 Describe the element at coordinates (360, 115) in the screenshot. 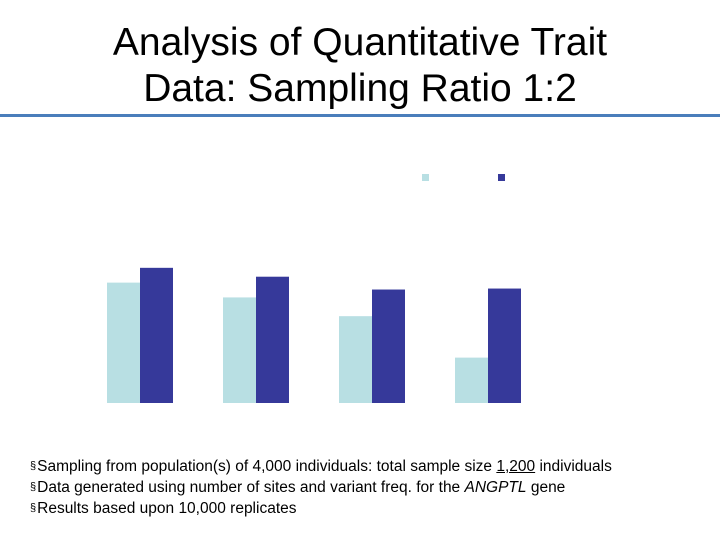

I see `title-underline-rule` at that location.